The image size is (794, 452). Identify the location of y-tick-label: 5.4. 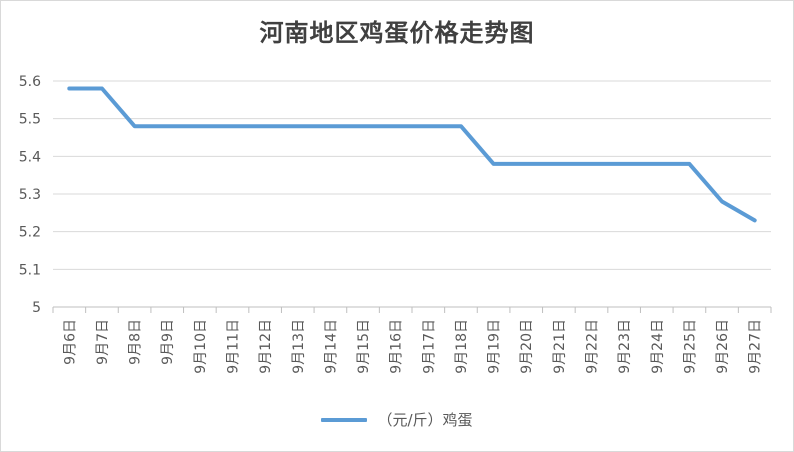
(30, 157).